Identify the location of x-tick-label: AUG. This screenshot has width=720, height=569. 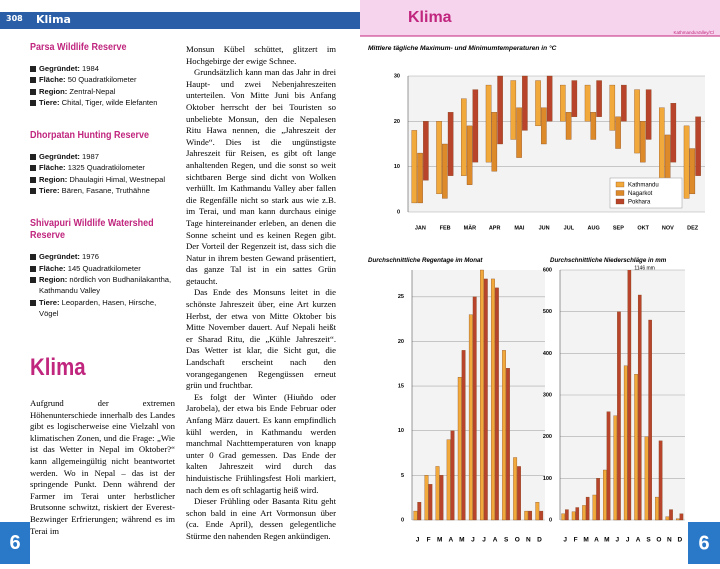
(594, 228).